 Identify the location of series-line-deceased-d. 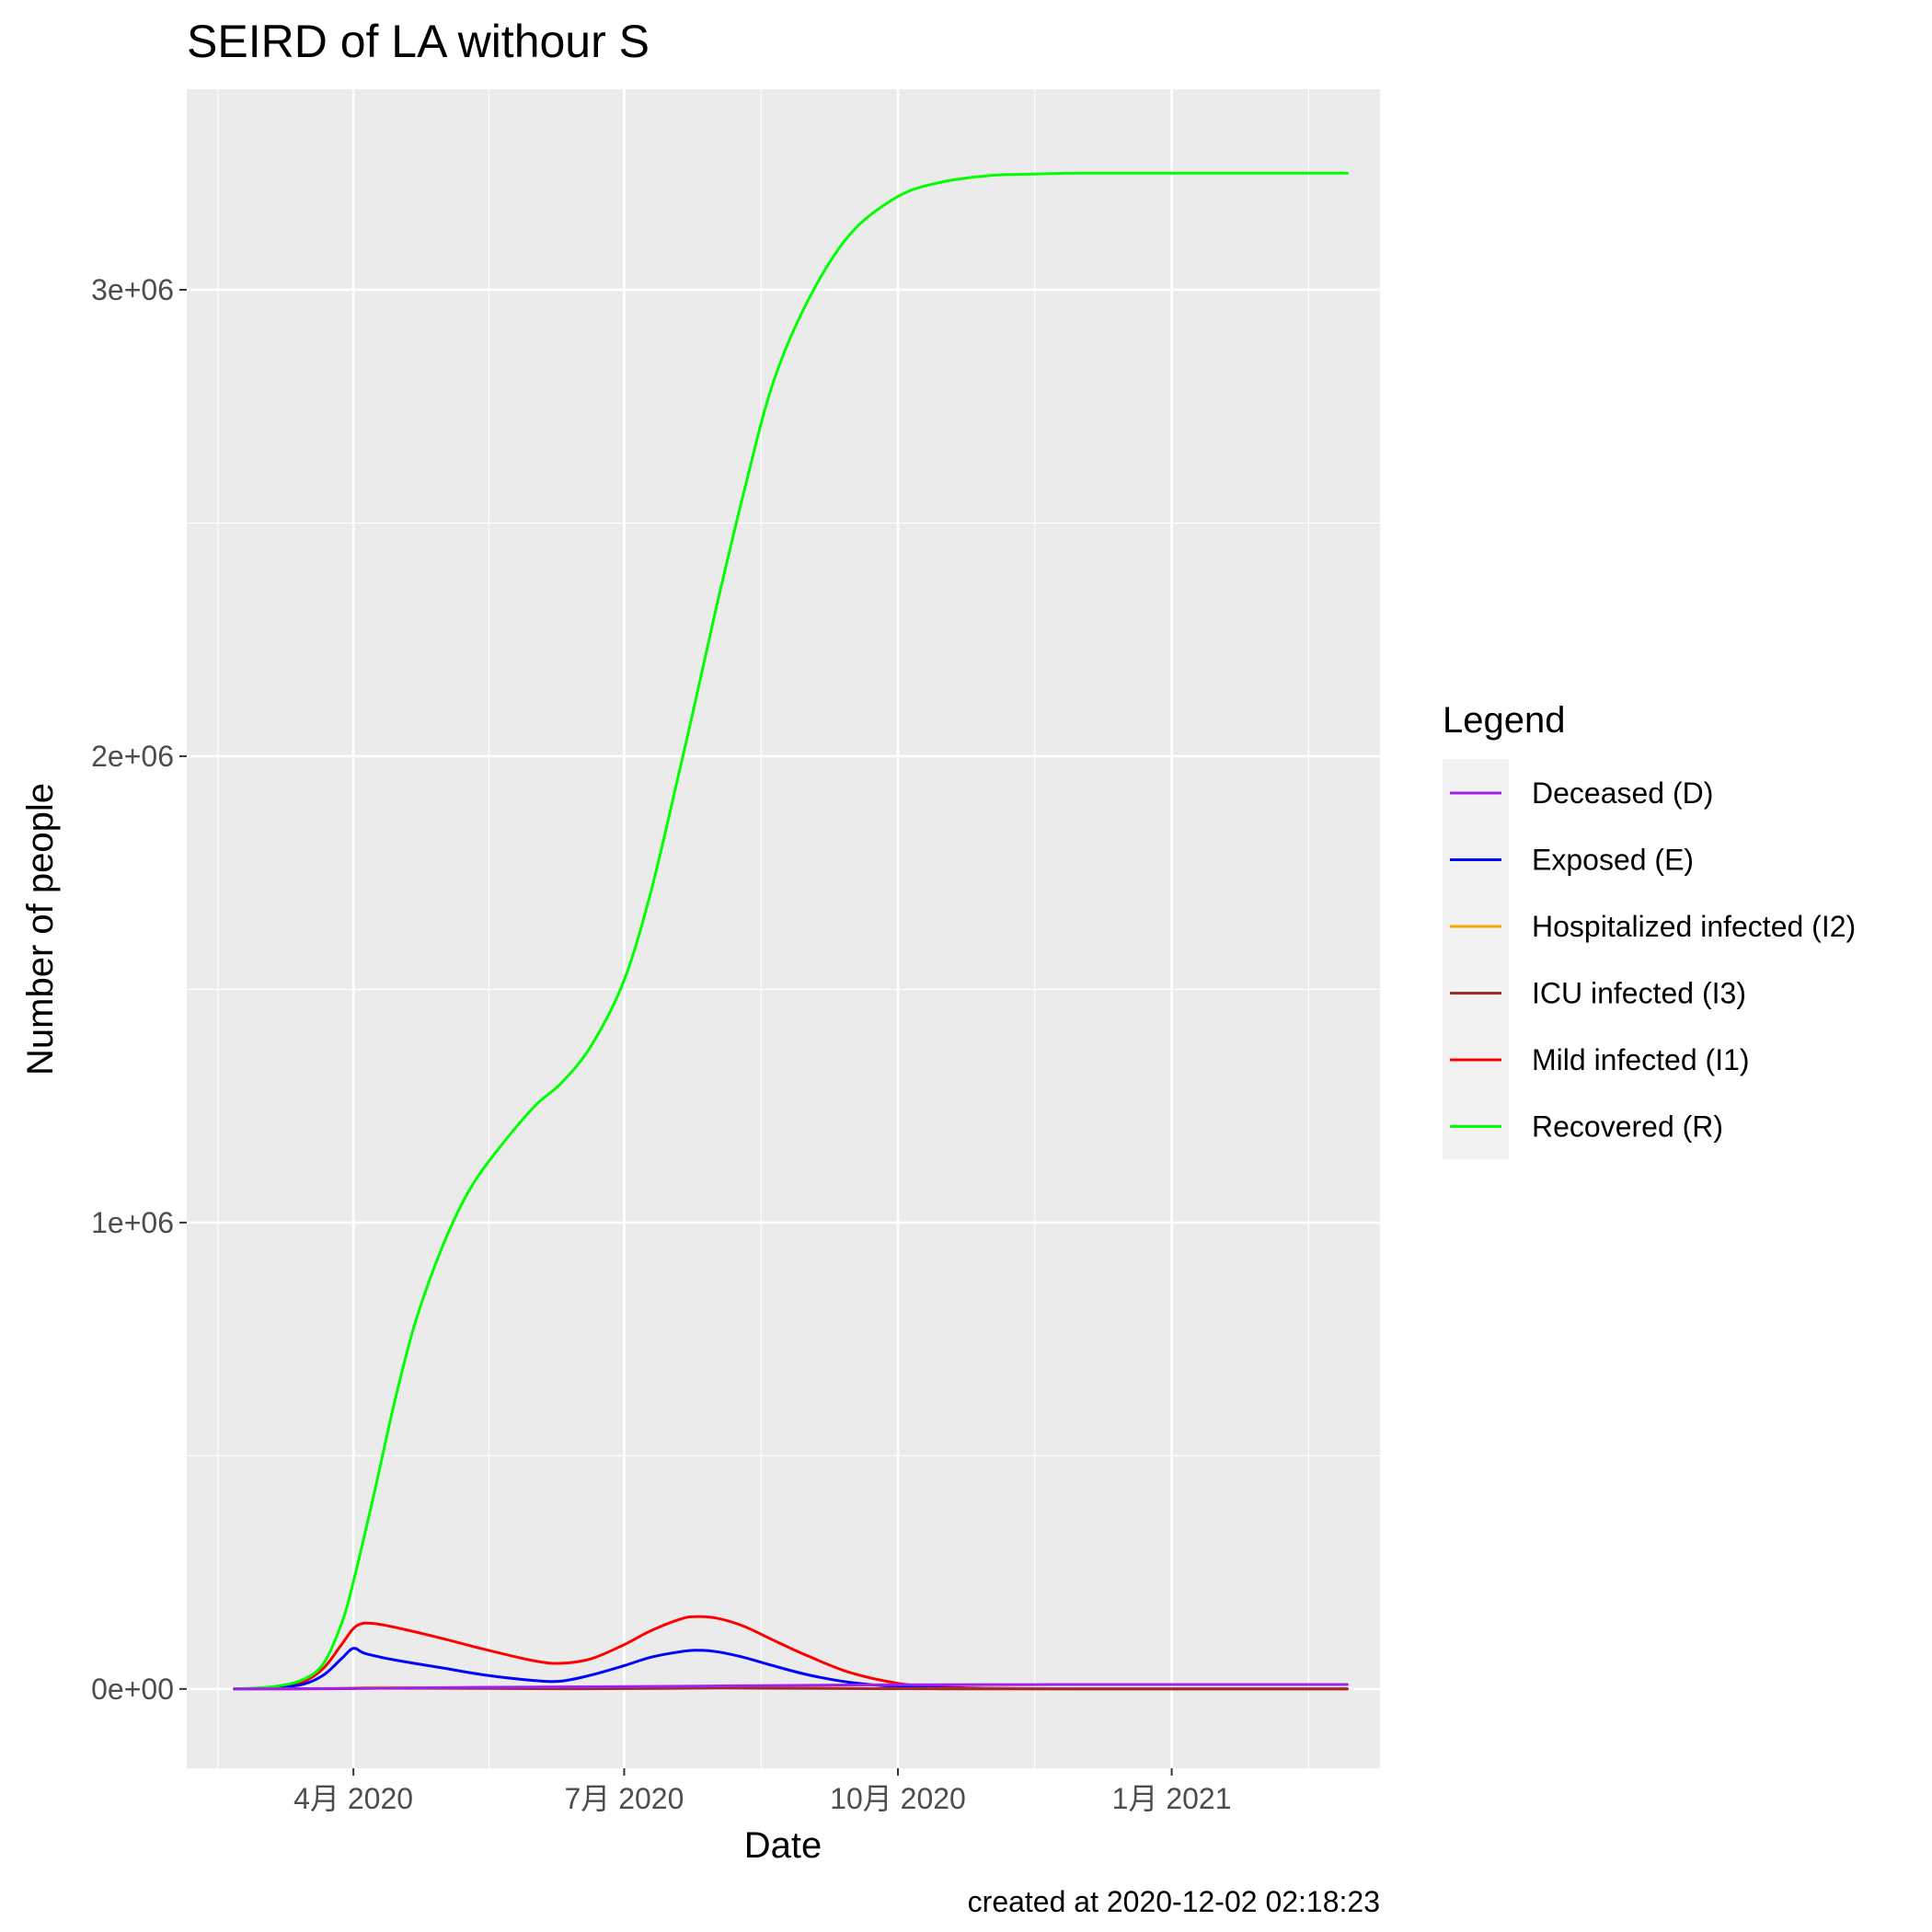
(791, 1687).